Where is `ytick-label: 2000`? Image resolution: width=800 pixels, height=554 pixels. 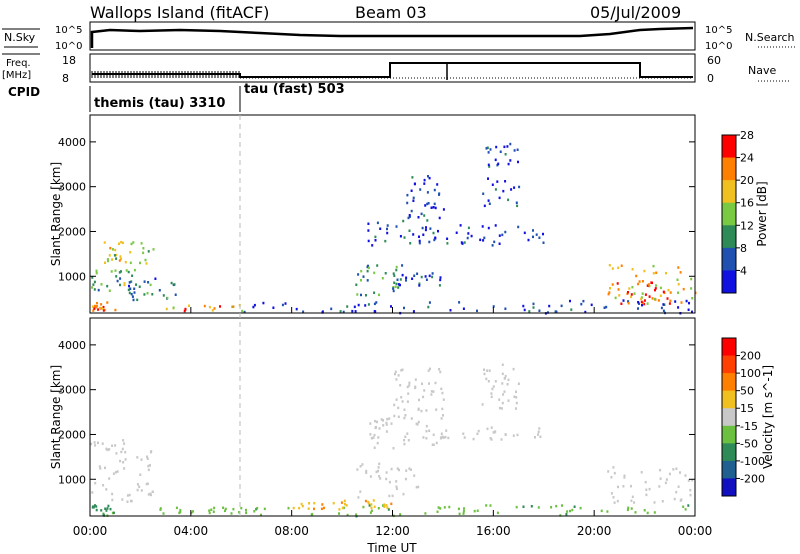
ytick-label: 2000 is located at coordinates (72, 434).